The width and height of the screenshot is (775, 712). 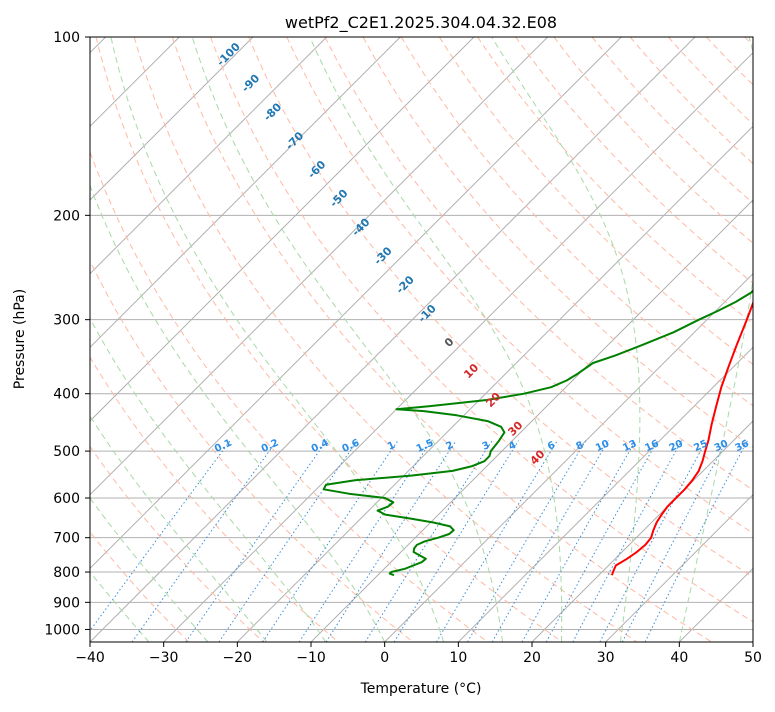 What do you see at coordinates (66, 539) in the screenshot?
I see `y-tick-label: 700` at bounding box center [66, 539].